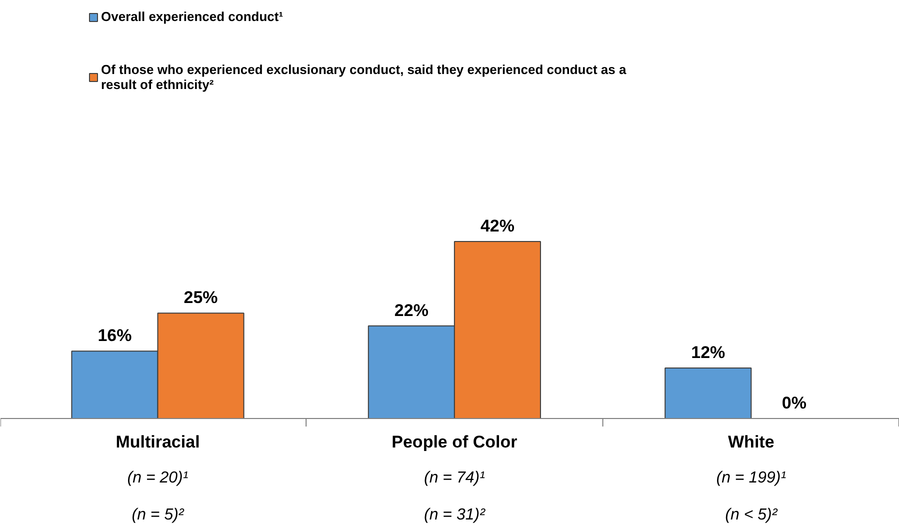 The image size is (899, 532). Describe the element at coordinates (158, 442) in the screenshot. I see `x-tick-label: Multiracial` at that location.